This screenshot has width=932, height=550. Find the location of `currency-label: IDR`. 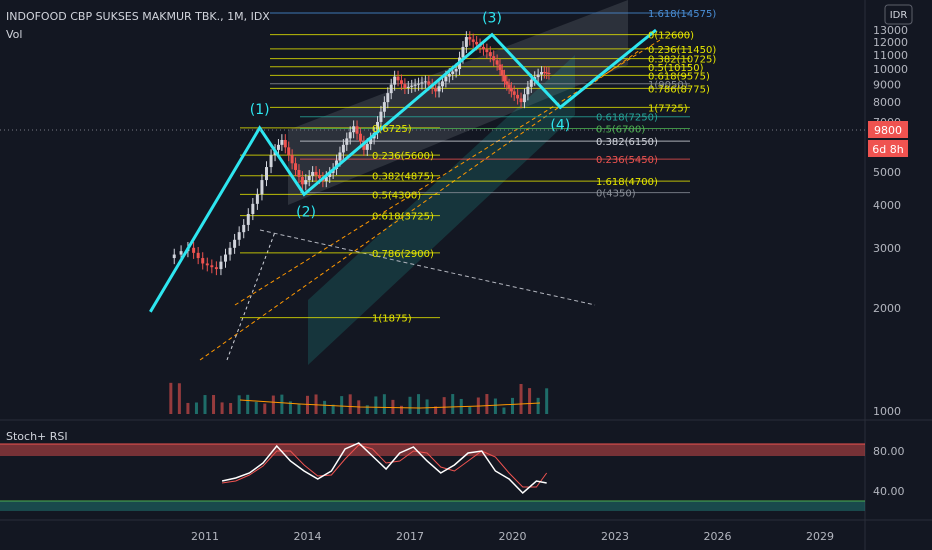

currency-label: IDR is located at coordinates (899, 15).